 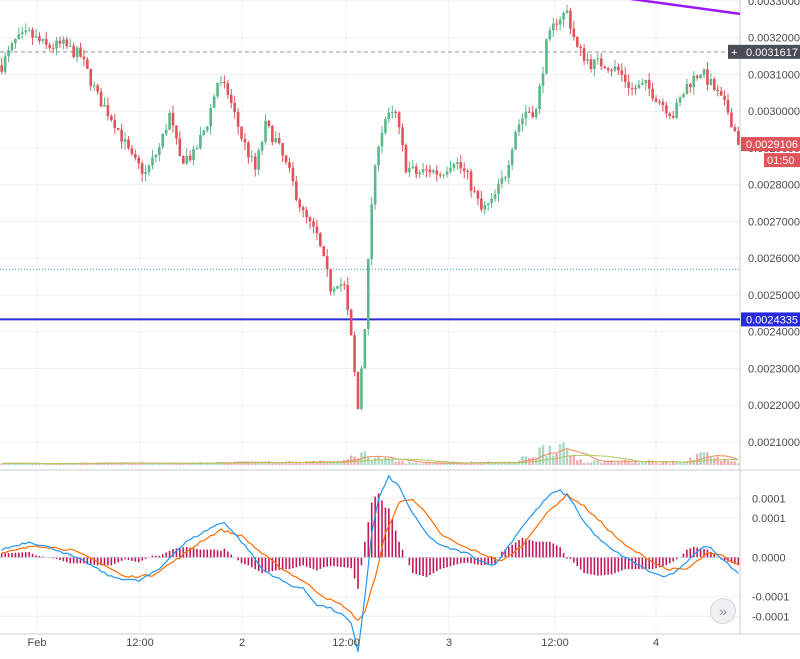 What do you see at coordinates (242, 643) in the screenshot?
I see `time-tick-label: 2` at bounding box center [242, 643].